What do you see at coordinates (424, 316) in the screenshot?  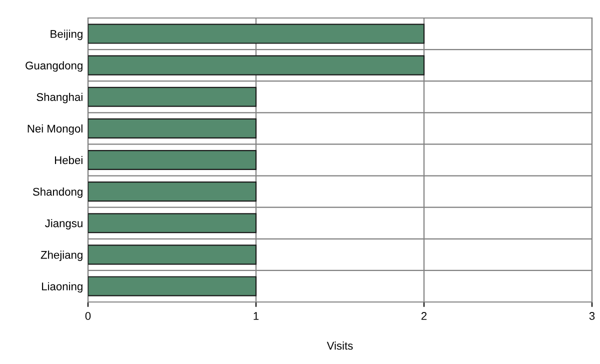 I see `x-tick-label: 2` at bounding box center [424, 316].